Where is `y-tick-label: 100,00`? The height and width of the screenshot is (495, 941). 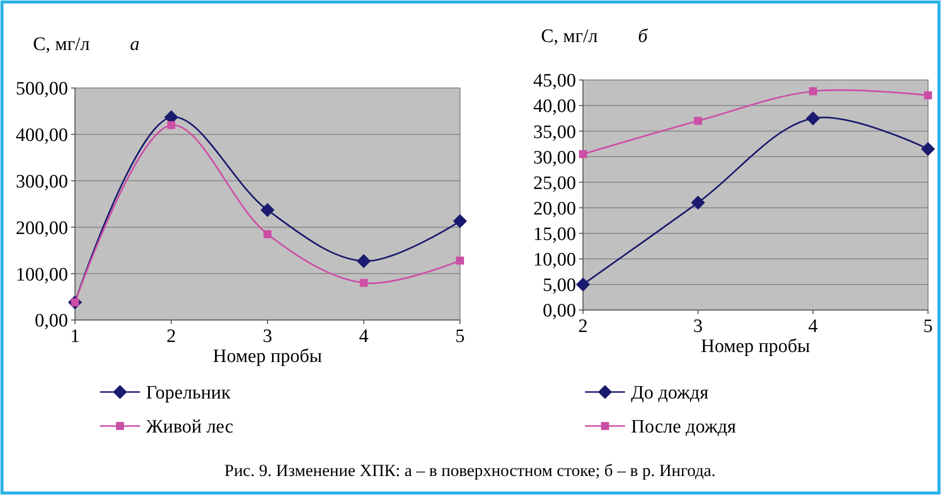
y-tick-label: 100,00 is located at coordinates (42, 275).